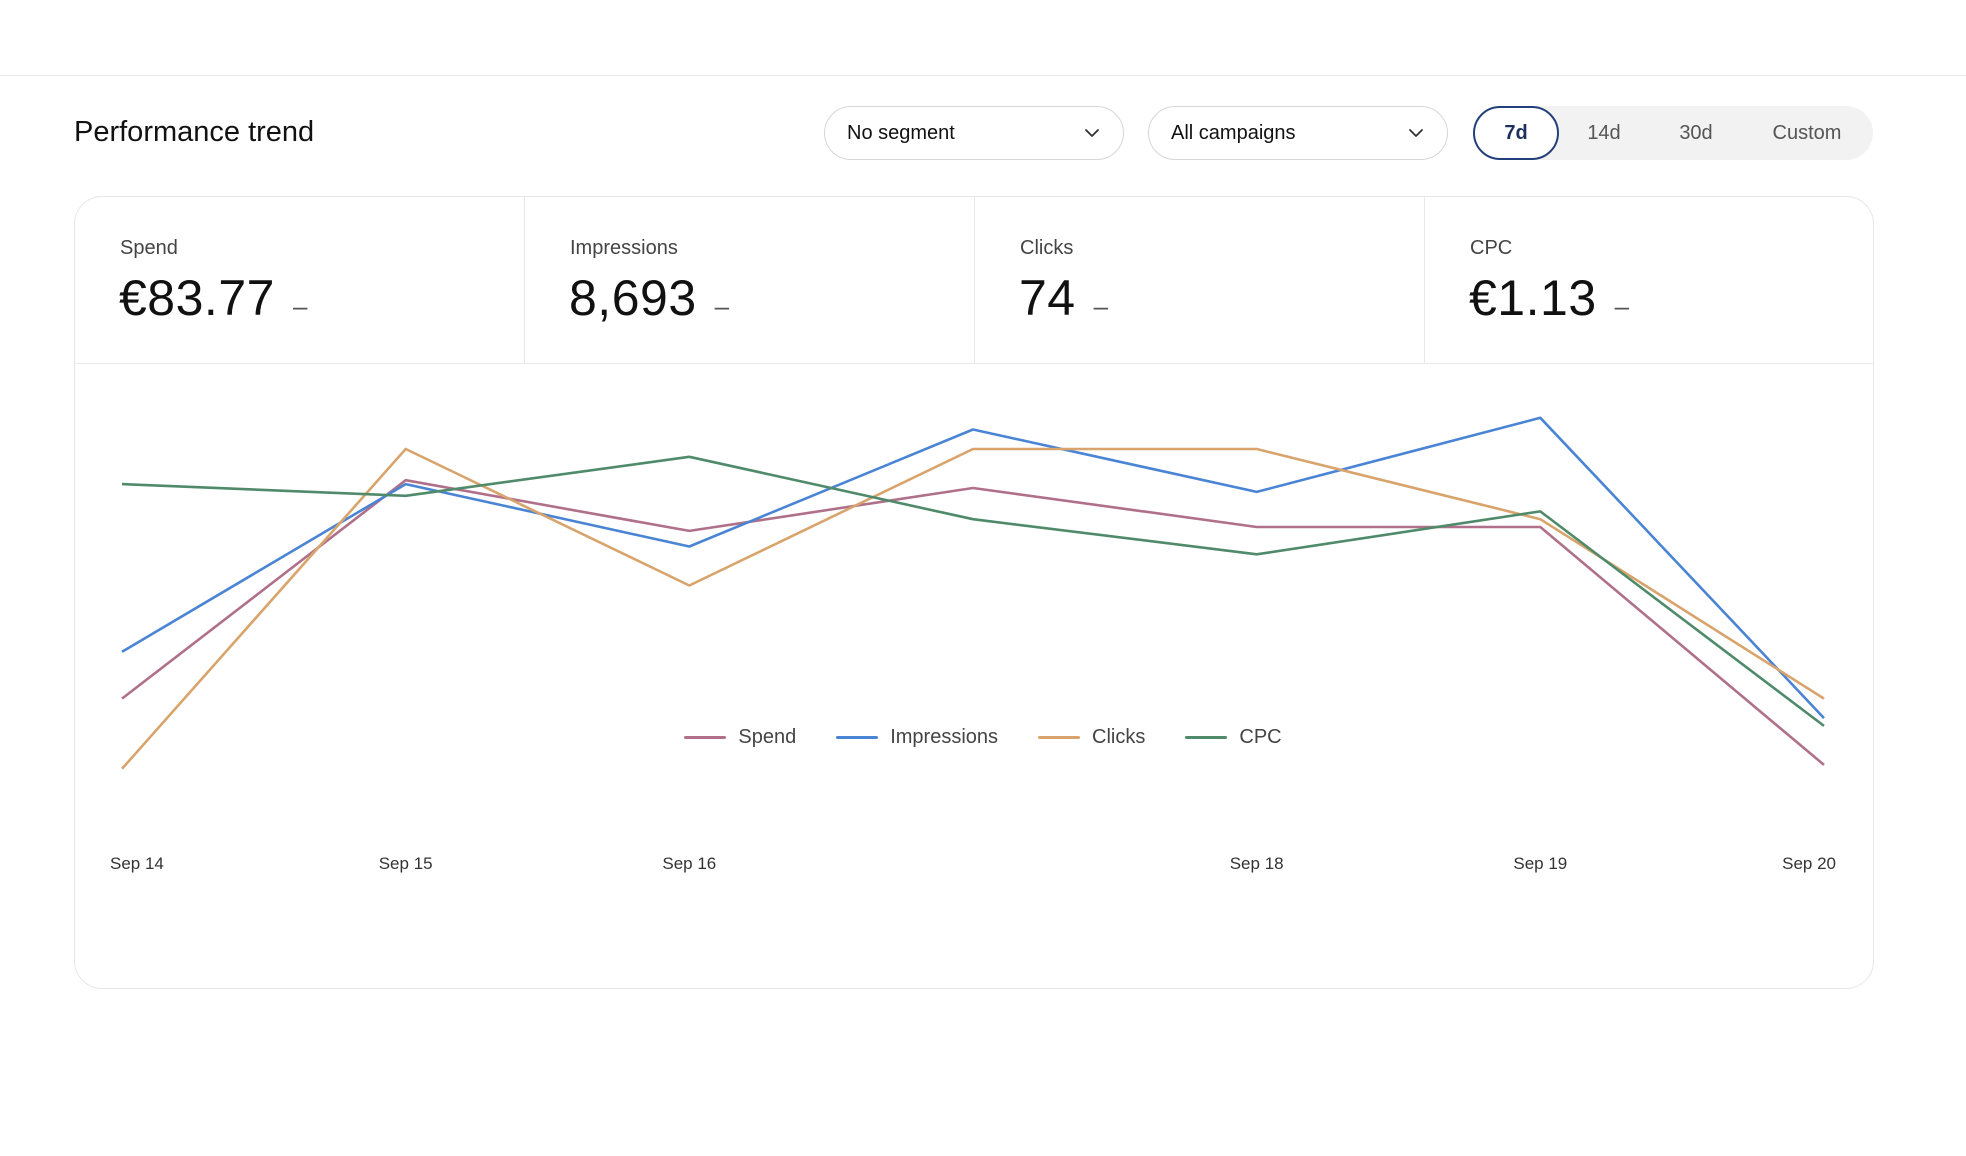 The width and height of the screenshot is (1966, 1156). What do you see at coordinates (1233, 737) in the screenshot?
I see `legend-item-cpc: CPC` at bounding box center [1233, 737].